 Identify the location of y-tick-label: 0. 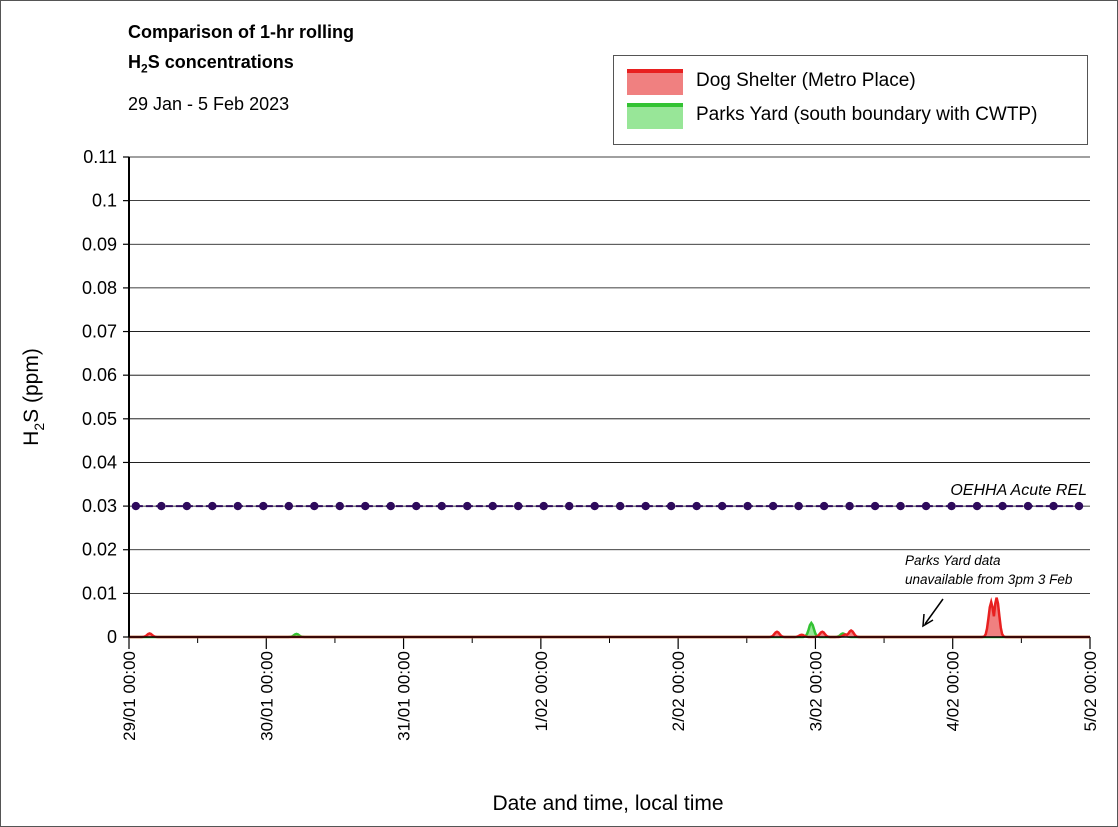
(112, 637).